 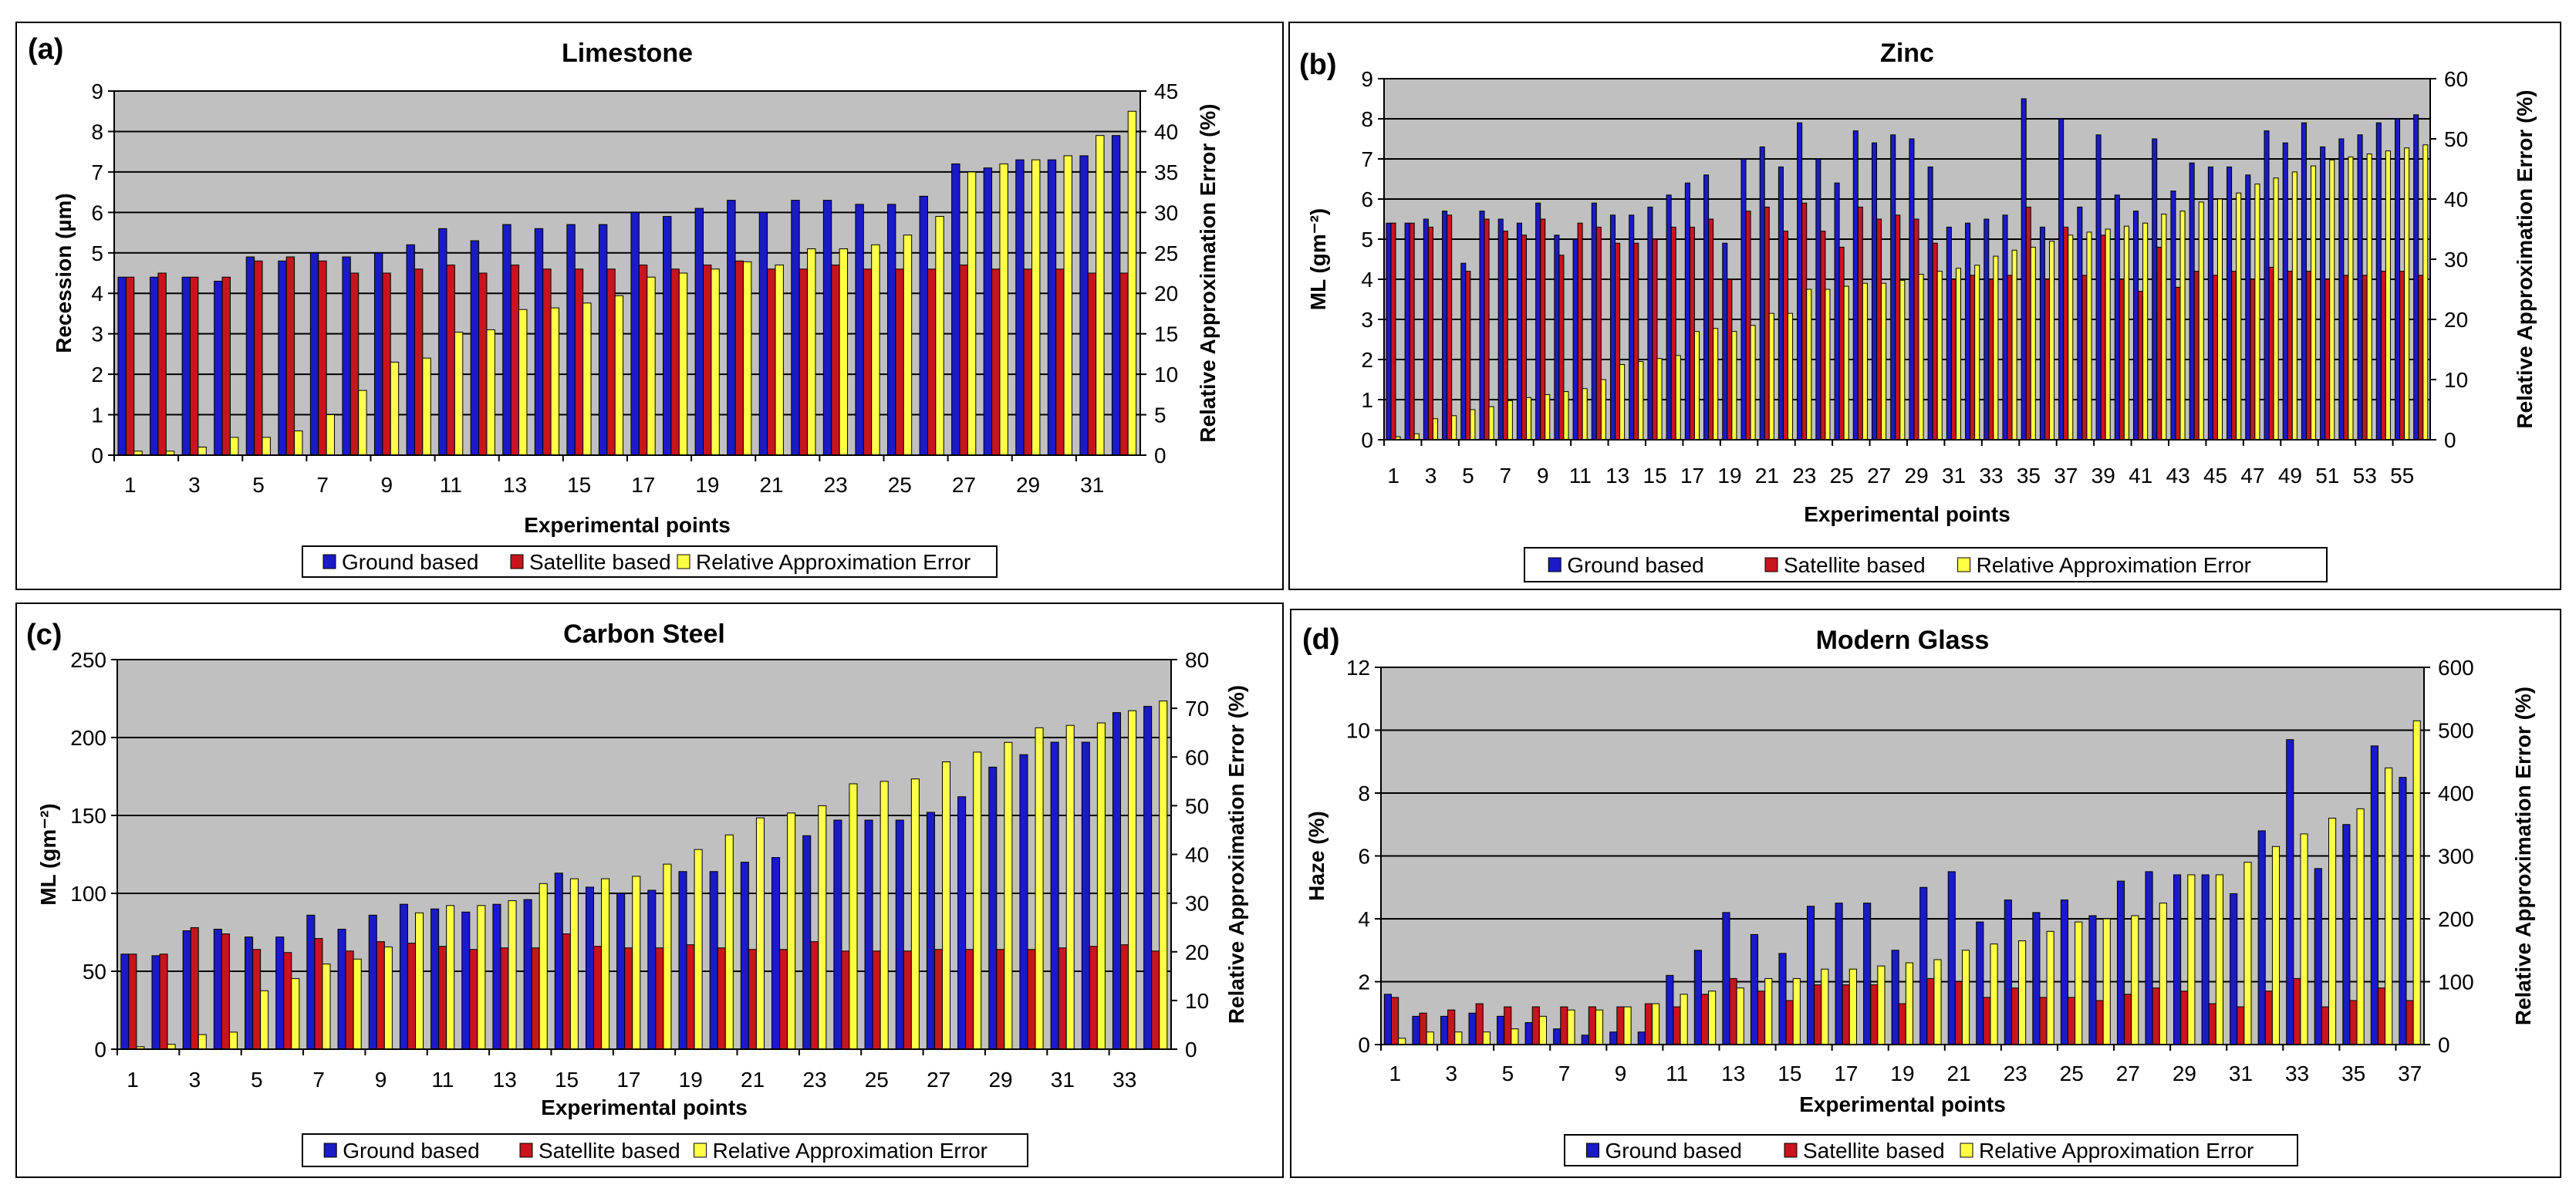 I want to click on x-tick-label: 7, so click(x=318, y=1080).